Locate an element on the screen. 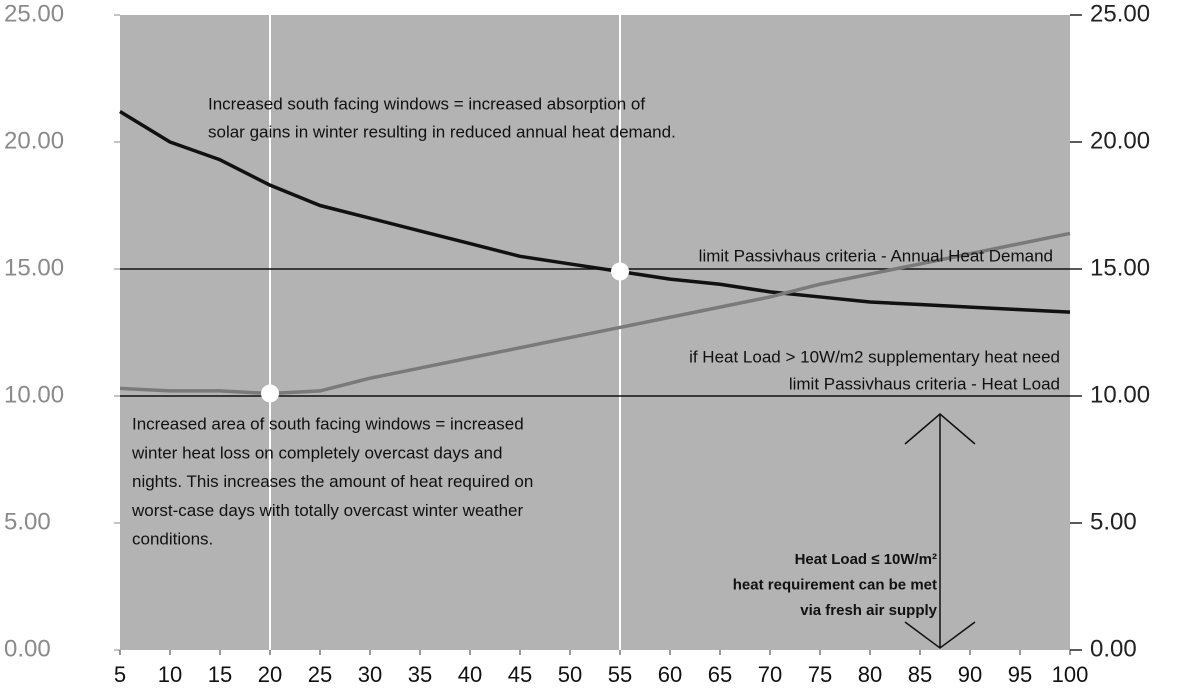  y-tick-label: 10.00 is located at coordinates (34, 394).